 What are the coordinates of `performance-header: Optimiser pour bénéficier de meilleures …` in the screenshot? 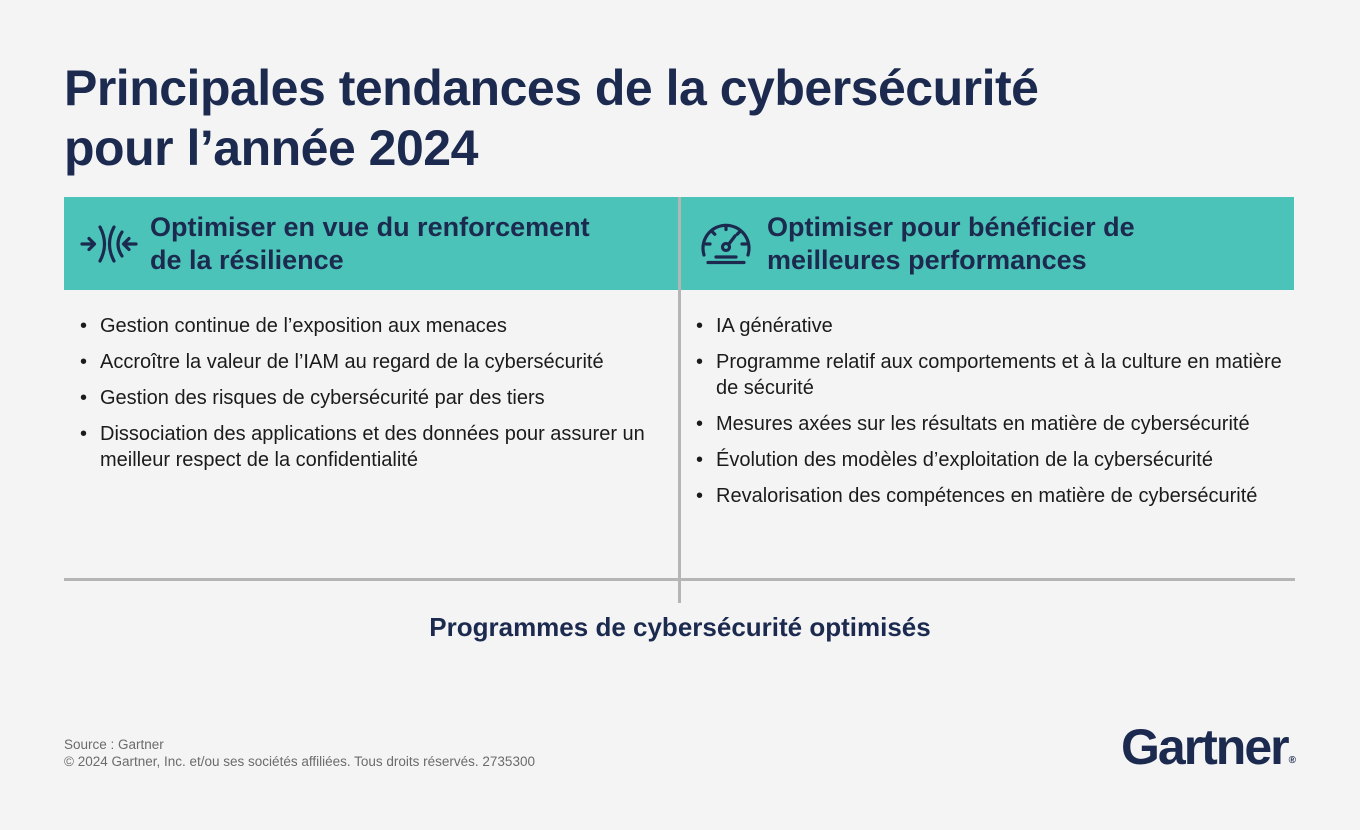 It's located at (987, 243).